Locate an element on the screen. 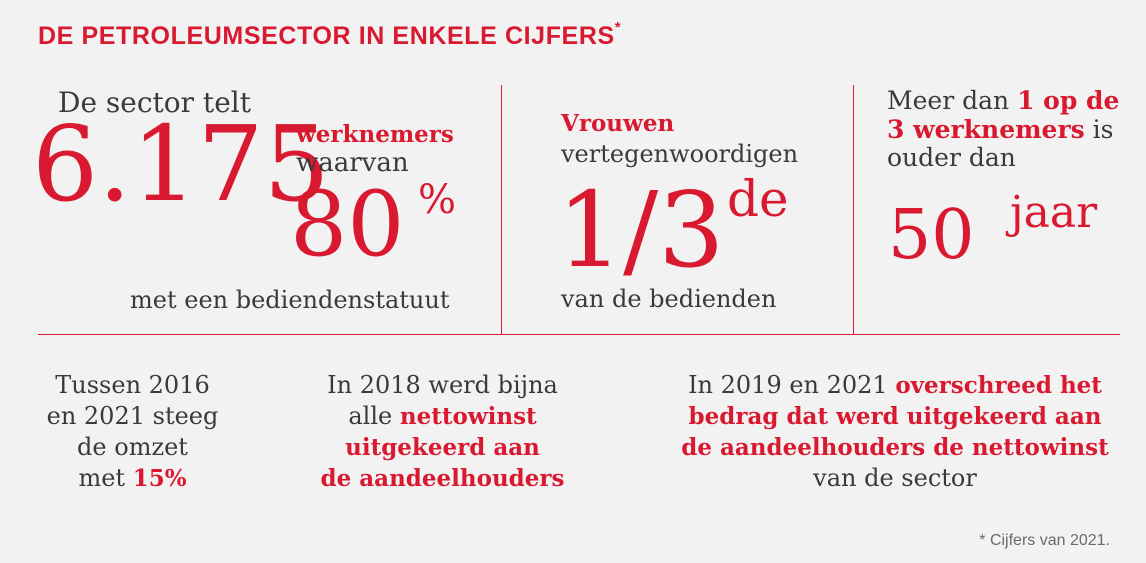  age-post-2: ouder dan is located at coordinates (951, 157).